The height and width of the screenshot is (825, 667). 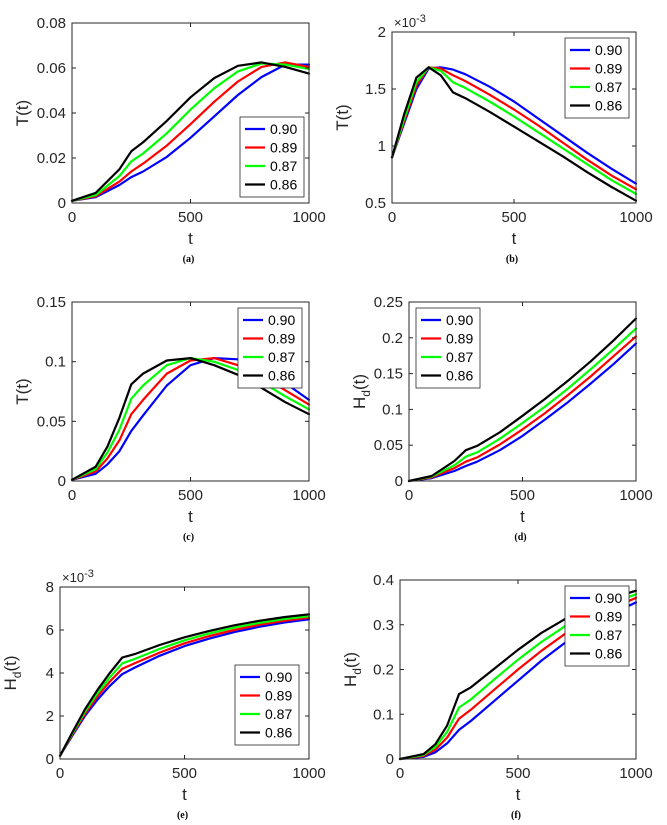 What do you see at coordinates (388, 302) in the screenshot?
I see `y-tick-label: 0.25` at bounding box center [388, 302].